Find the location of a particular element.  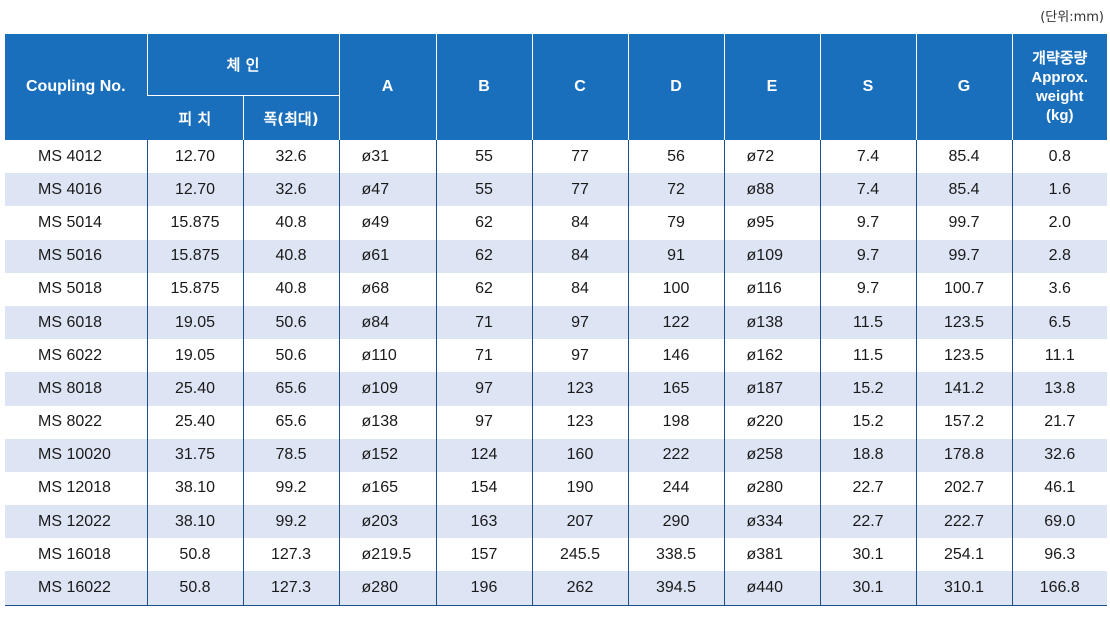

cell-a: ø49 is located at coordinates (387, 223).